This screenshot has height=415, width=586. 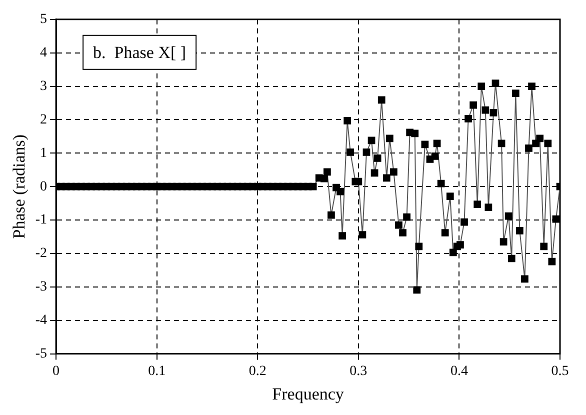 What do you see at coordinates (308, 394) in the screenshot?
I see `x-axis-title: Frequency` at bounding box center [308, 394].